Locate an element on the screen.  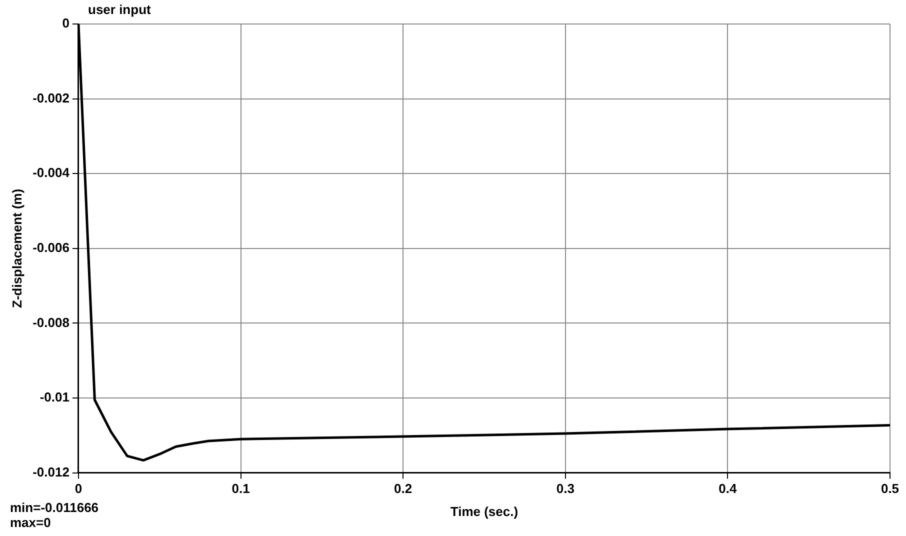
x-tick-label: 0.1 is located at coordinates (241, 488).